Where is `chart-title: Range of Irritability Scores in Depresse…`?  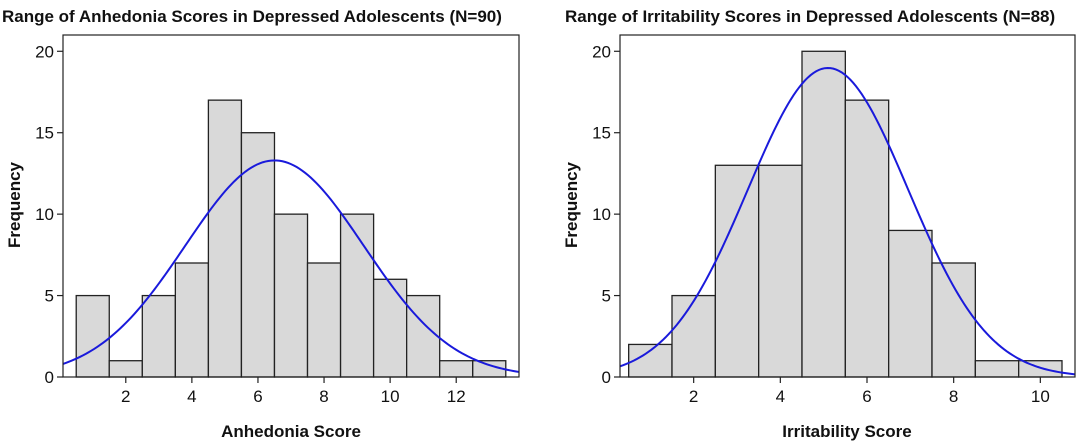
chart-title: Range of Irritability Scores in Depresse… is located at coordinates (810, 16).